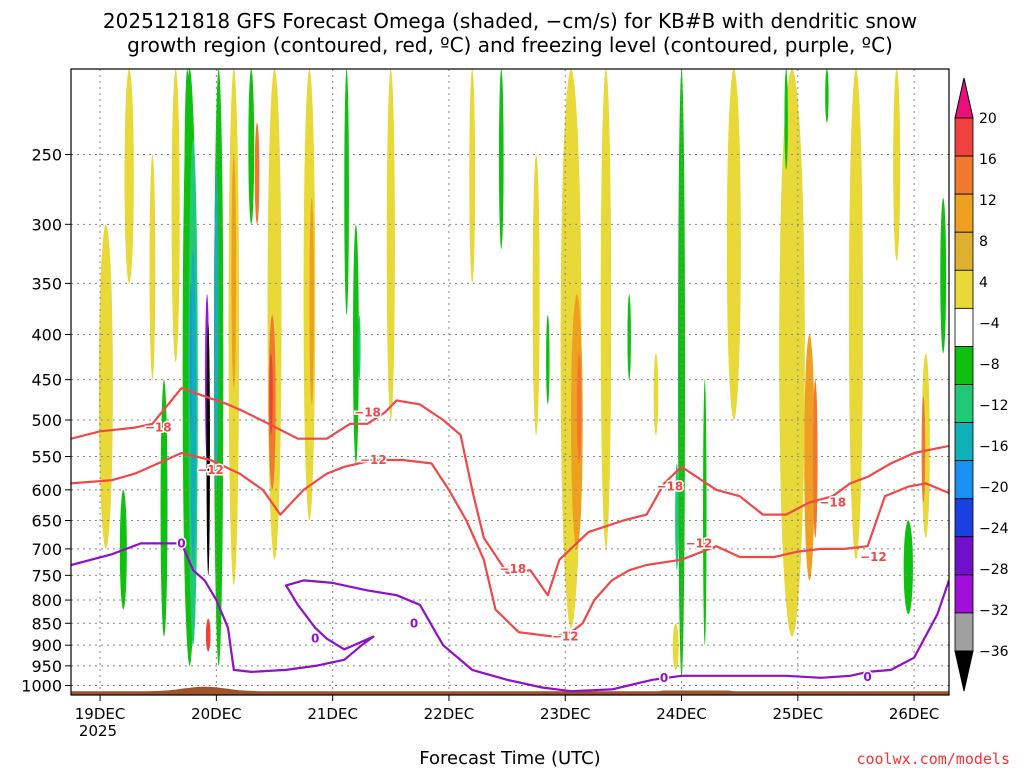 The width and height of the screenshot is (1024, 768). Describe the element at coordinates (105, 386) in the screenshot. I see `omega-cell-19a` at that location.